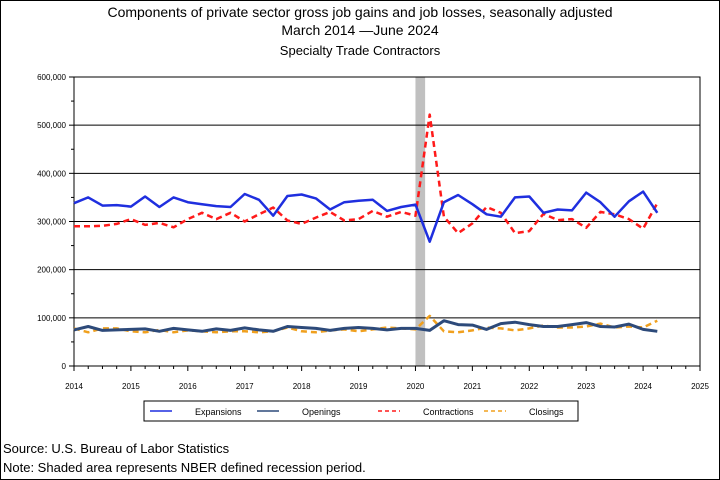  Describe the element at coordinates (51, 77) in the screenshot. I see `y-tick-label: 600,000` at that location.